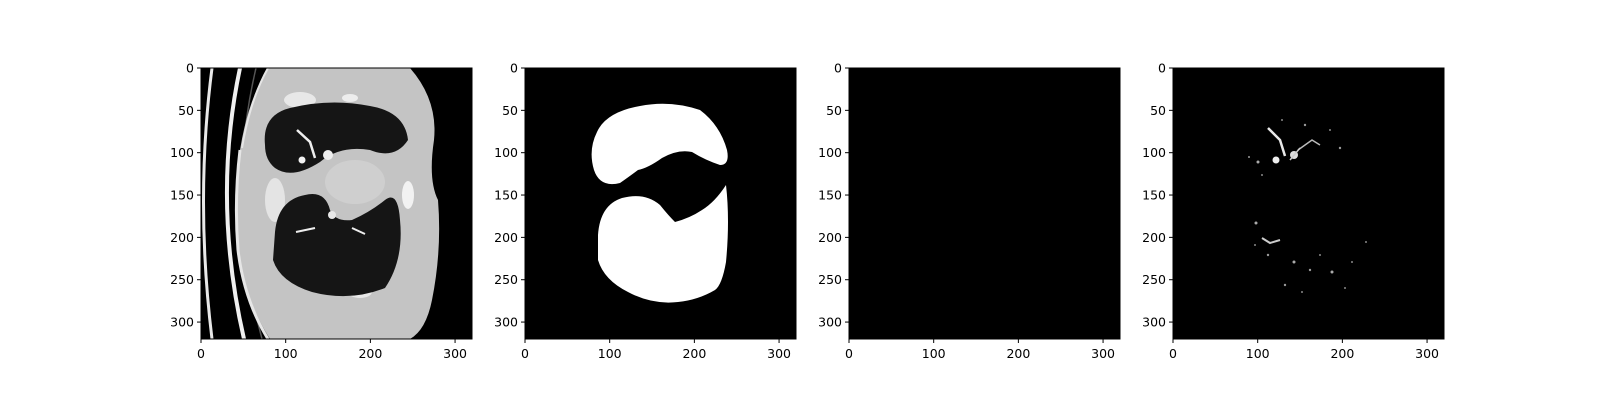  Describe the element at coordinates (849, 353) in the screenshot. I see `empty-mask-x-tick-label: 0` at that location.